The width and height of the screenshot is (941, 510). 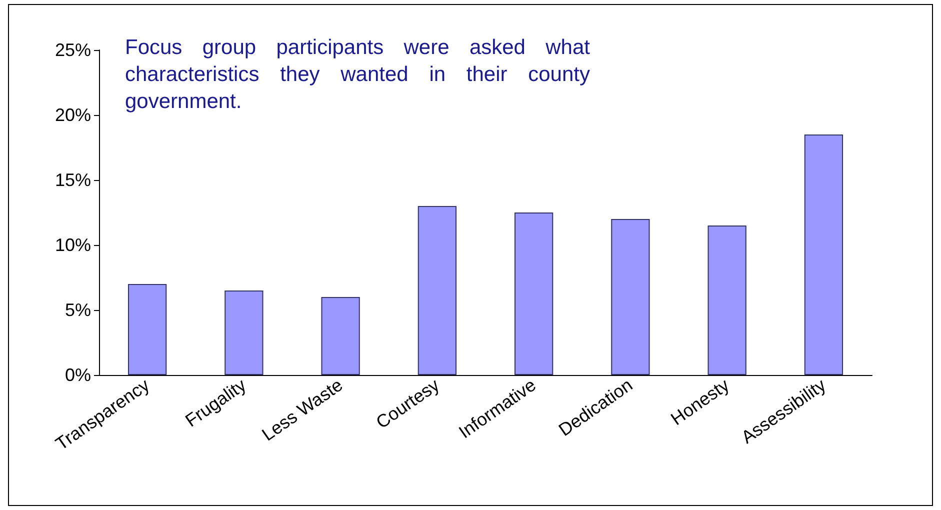 What do you see at coordinates (72, 245) in the screenshot?
I see `y-tick-label: 10%` at bounding box center [72, 245].